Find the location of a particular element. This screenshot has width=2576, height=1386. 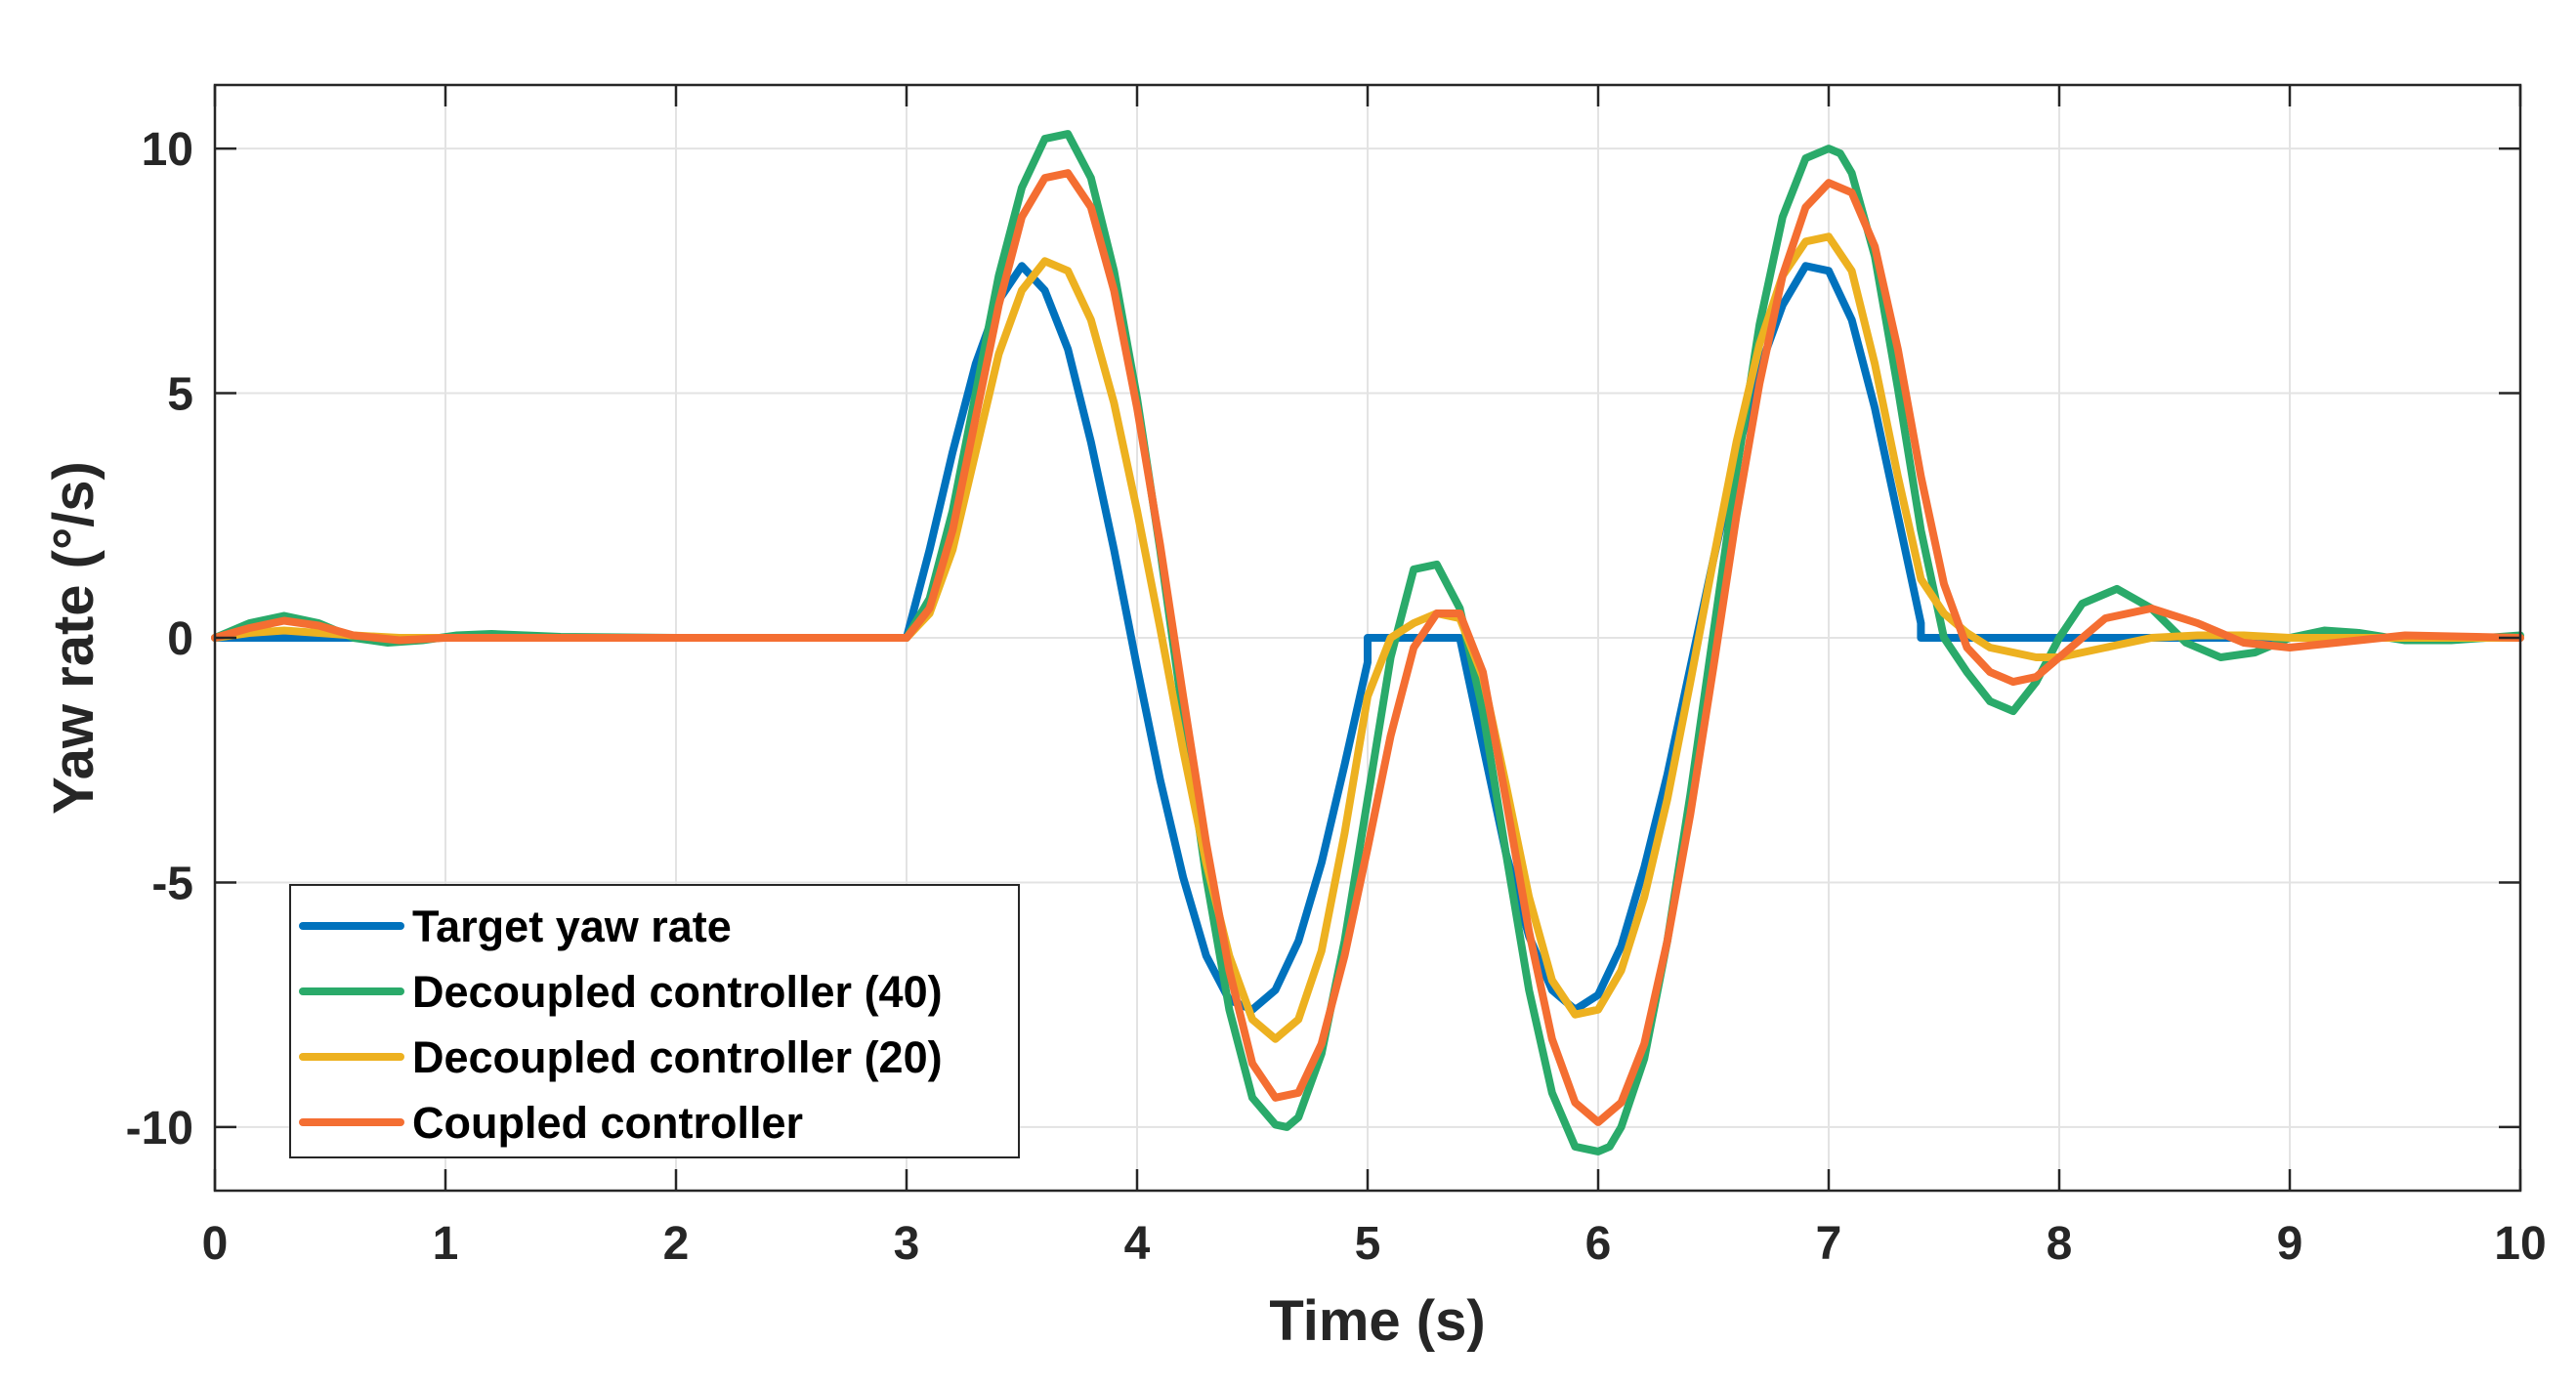

y-axis-label: Yaw rate (°/s) is located at coordinates (74, 638).